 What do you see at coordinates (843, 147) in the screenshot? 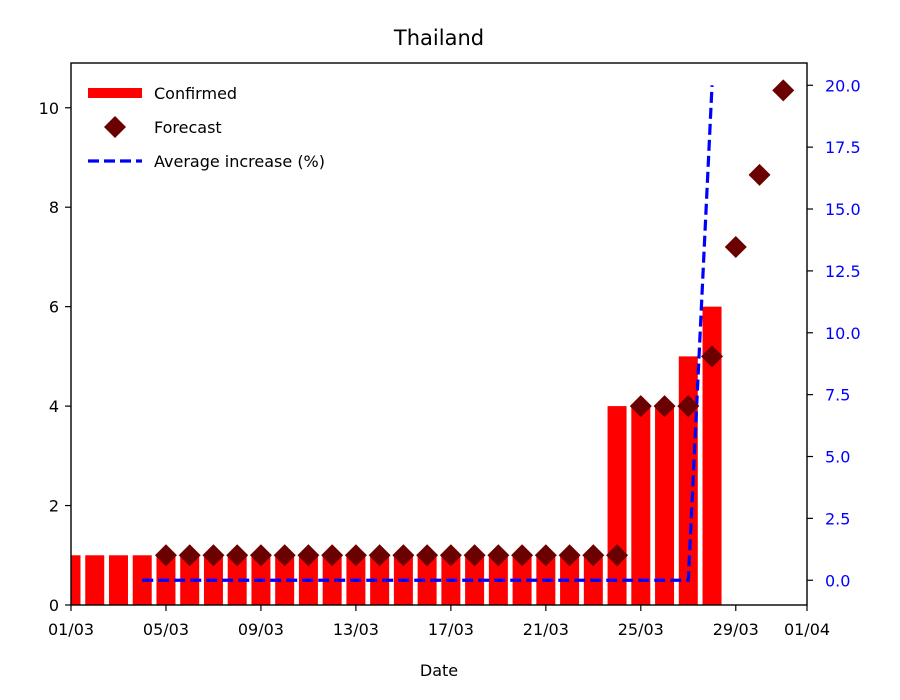
I see `y2-tick-label: 17.5` at bounding box center [843, 147].